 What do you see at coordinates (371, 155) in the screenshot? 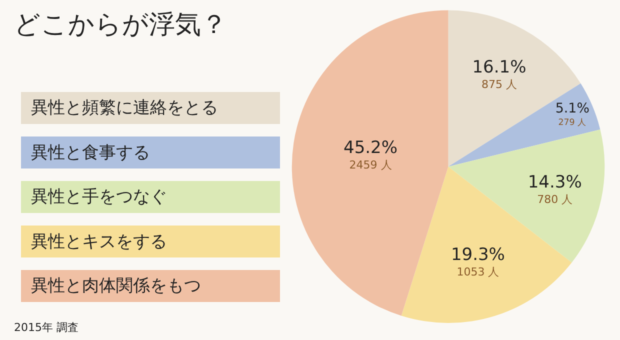
I see `data-label: 45.2% 2459 人` at bounding box center [371, 155].